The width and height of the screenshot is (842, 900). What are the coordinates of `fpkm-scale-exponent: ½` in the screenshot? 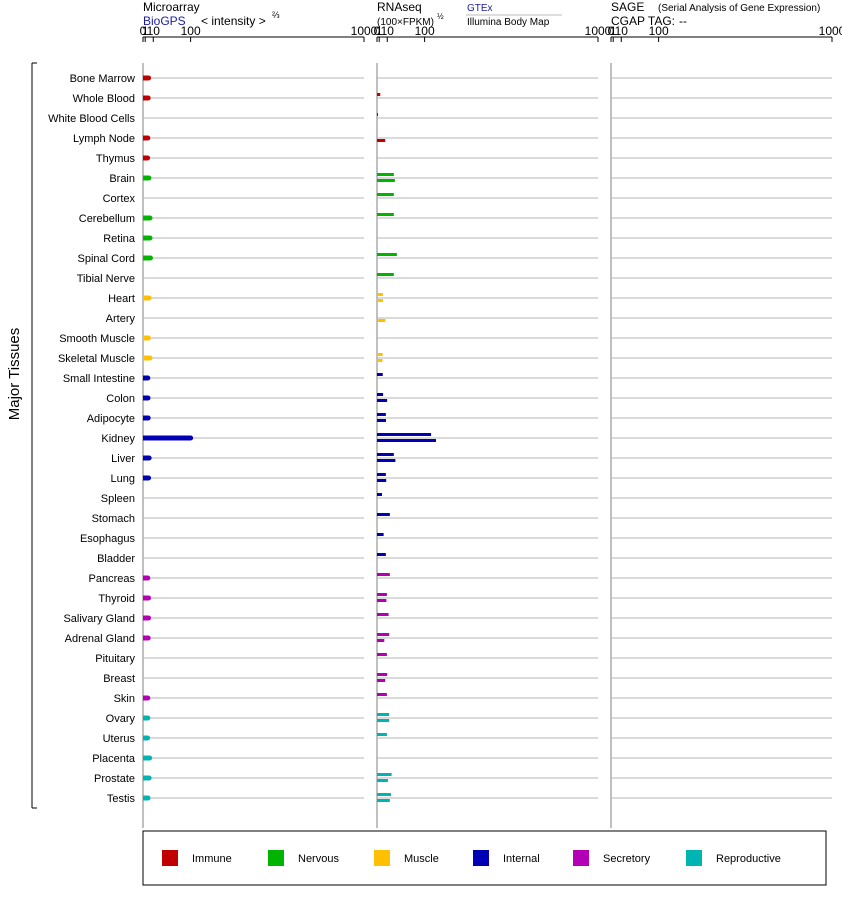 It's located at (440, 16).